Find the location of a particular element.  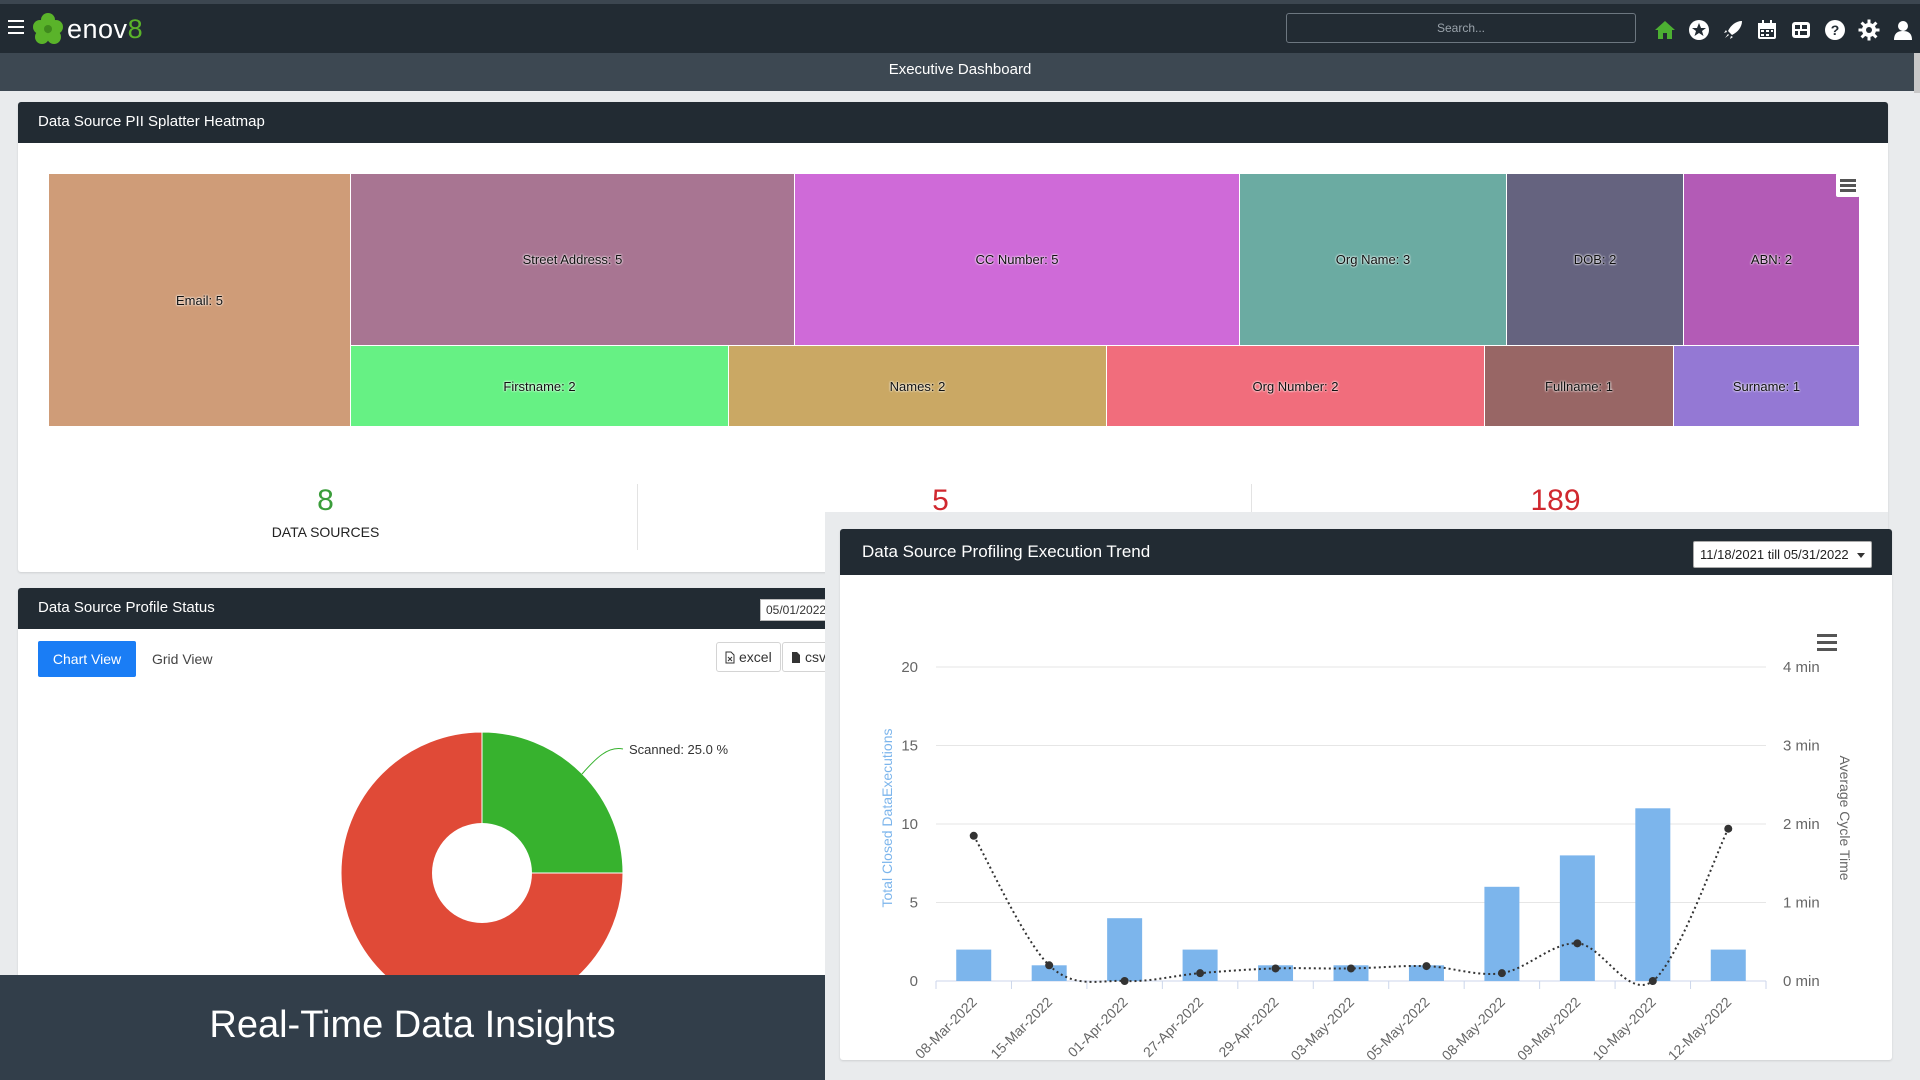

stat-value: 189 is located at coordinates (1555, 500).